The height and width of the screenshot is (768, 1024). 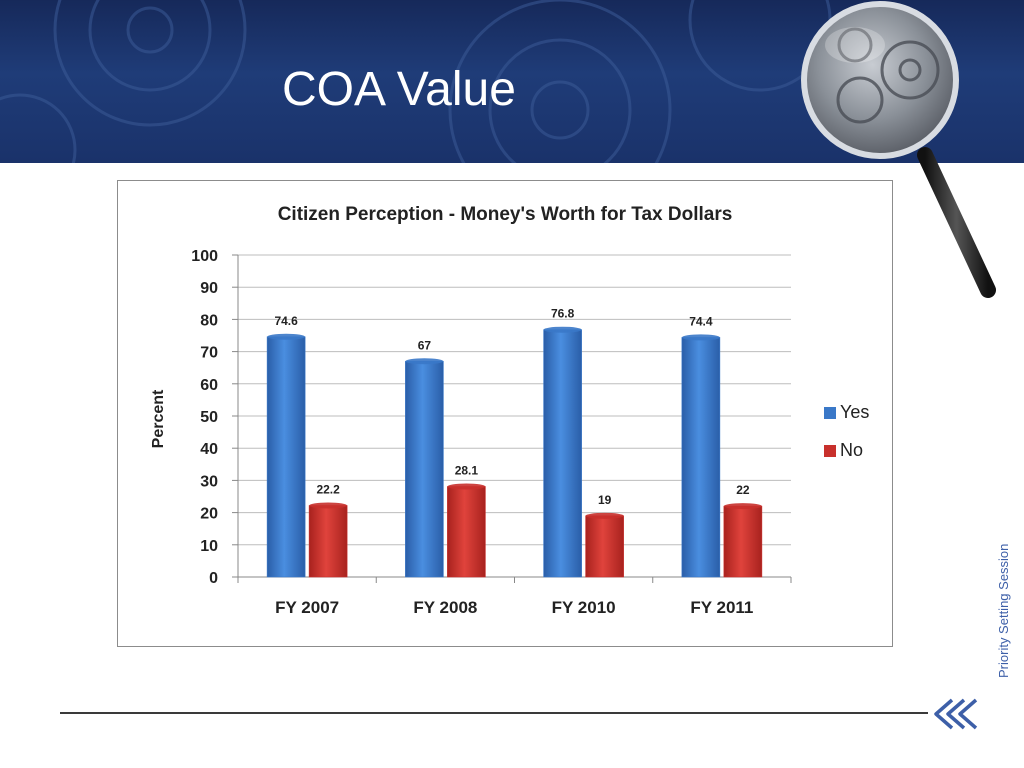 What do you see at coordinates (213, 578) in the screenshot?
I see `y-tick-label: 0` at bounding box center [213, 578].